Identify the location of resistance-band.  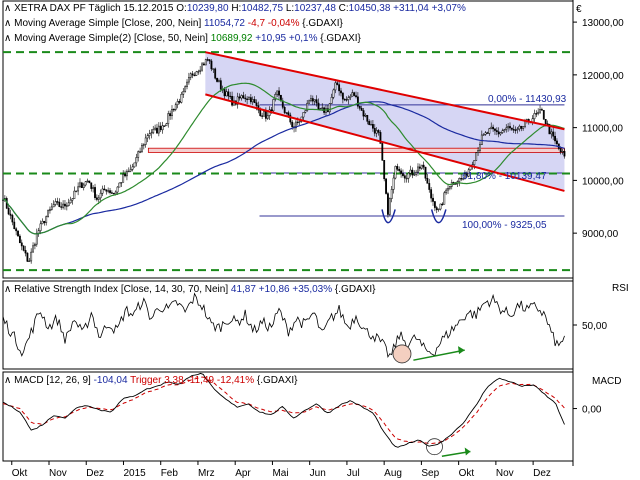
(356, 150).